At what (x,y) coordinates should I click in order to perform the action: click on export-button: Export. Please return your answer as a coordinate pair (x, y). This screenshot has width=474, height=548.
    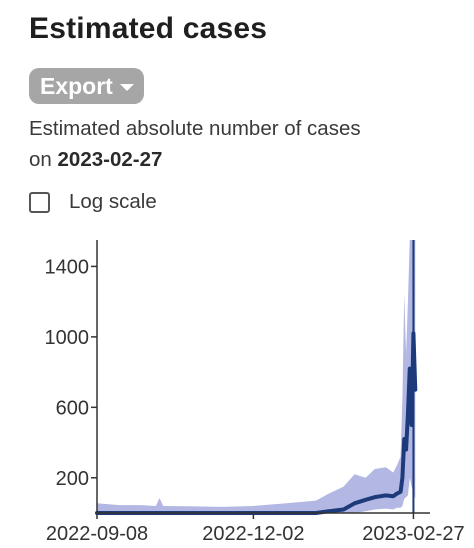
    Looking at the image, I should click on (86, 86).